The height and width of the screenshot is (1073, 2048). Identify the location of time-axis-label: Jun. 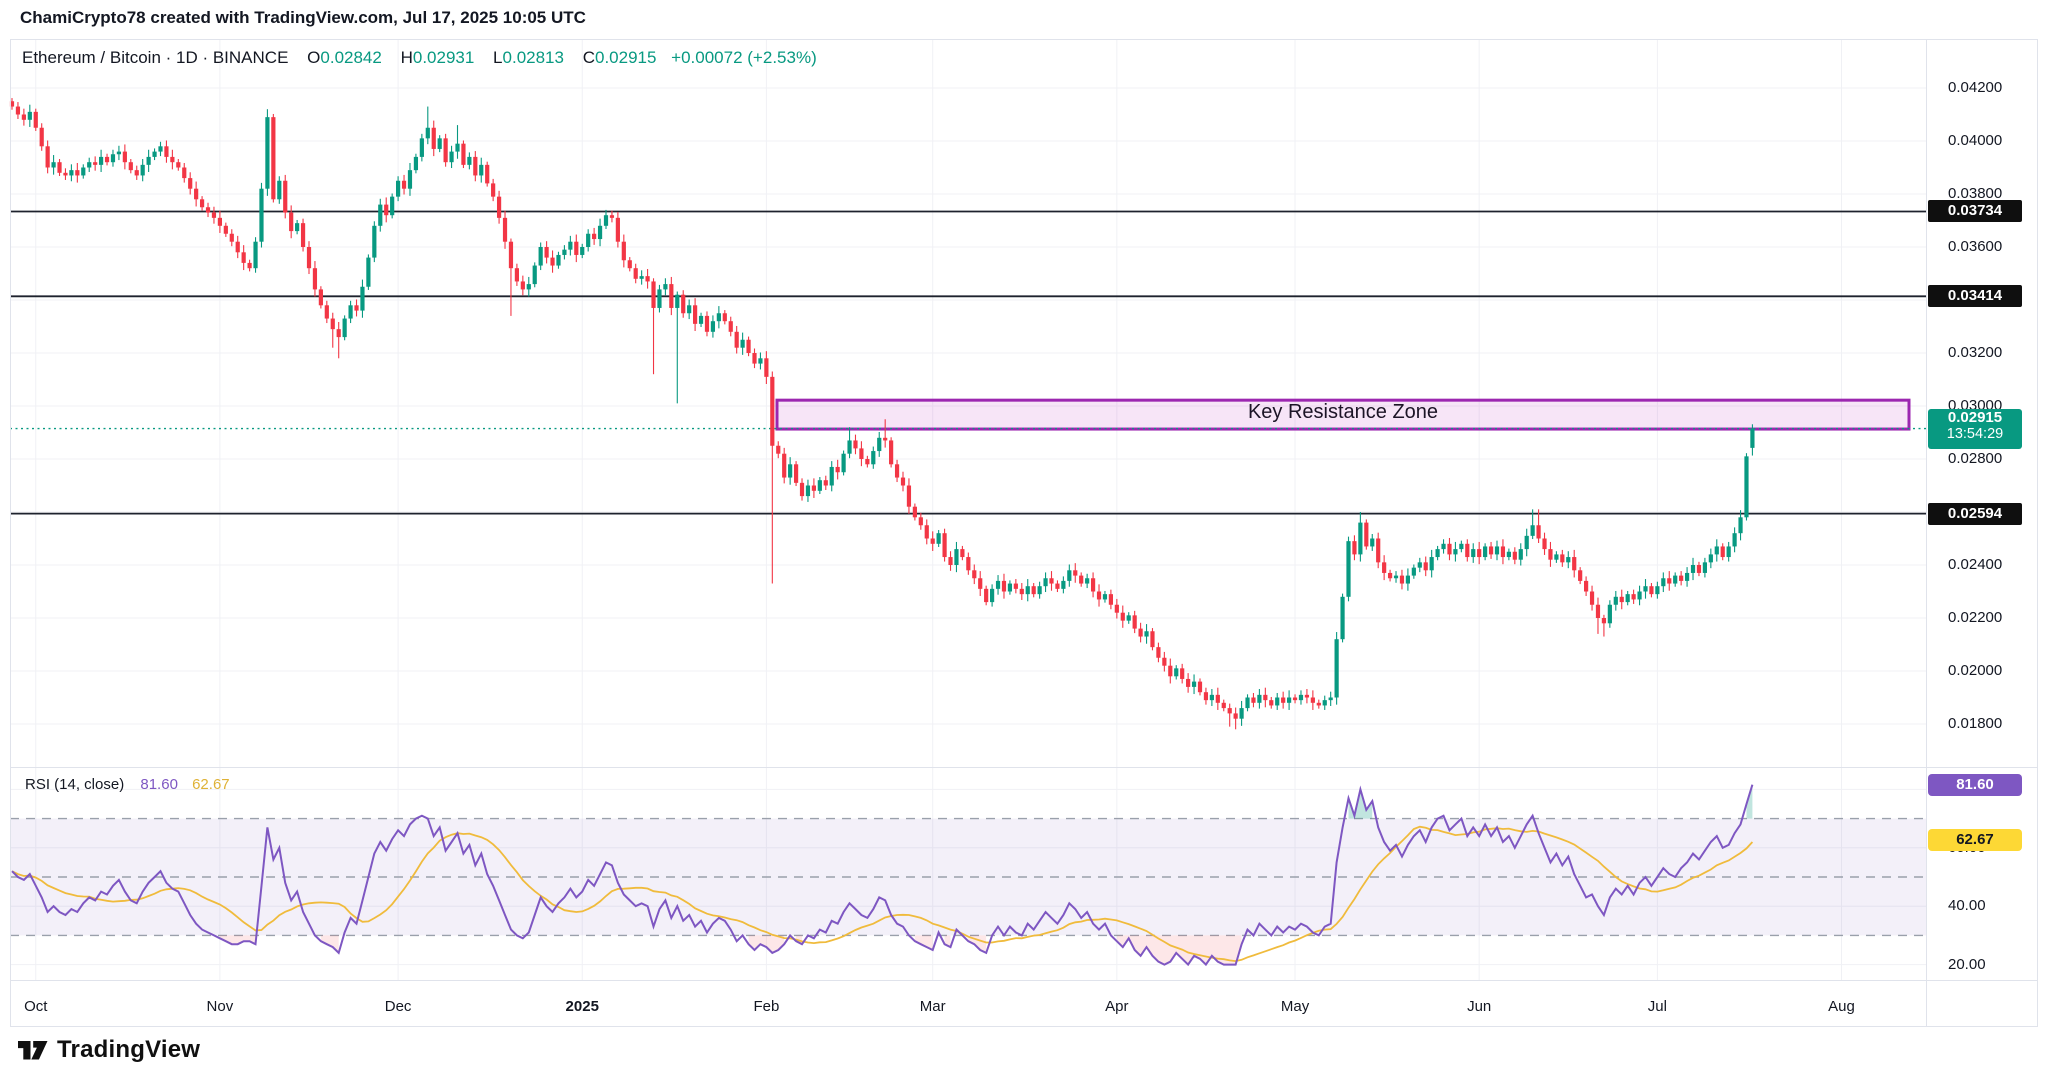
(1479, 1006).